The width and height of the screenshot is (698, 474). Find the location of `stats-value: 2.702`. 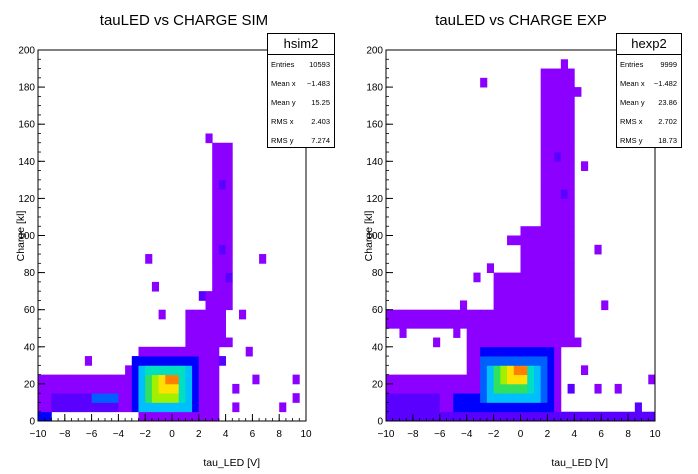

stats-value: 2.702 is located at coordinates (667, 121).